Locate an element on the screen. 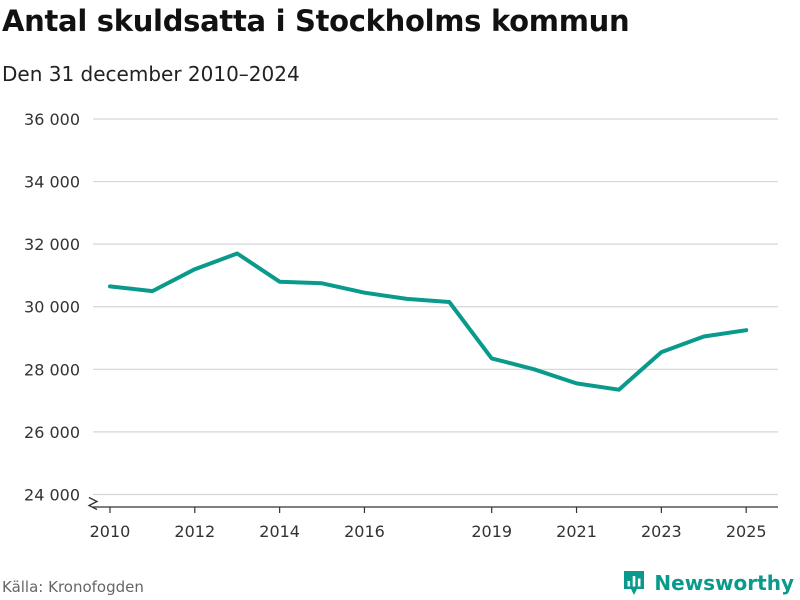 Image resolution: width=800 pixels, height=600 pixels. x-tick-label: 2021 is located at coordinates (576, 531).